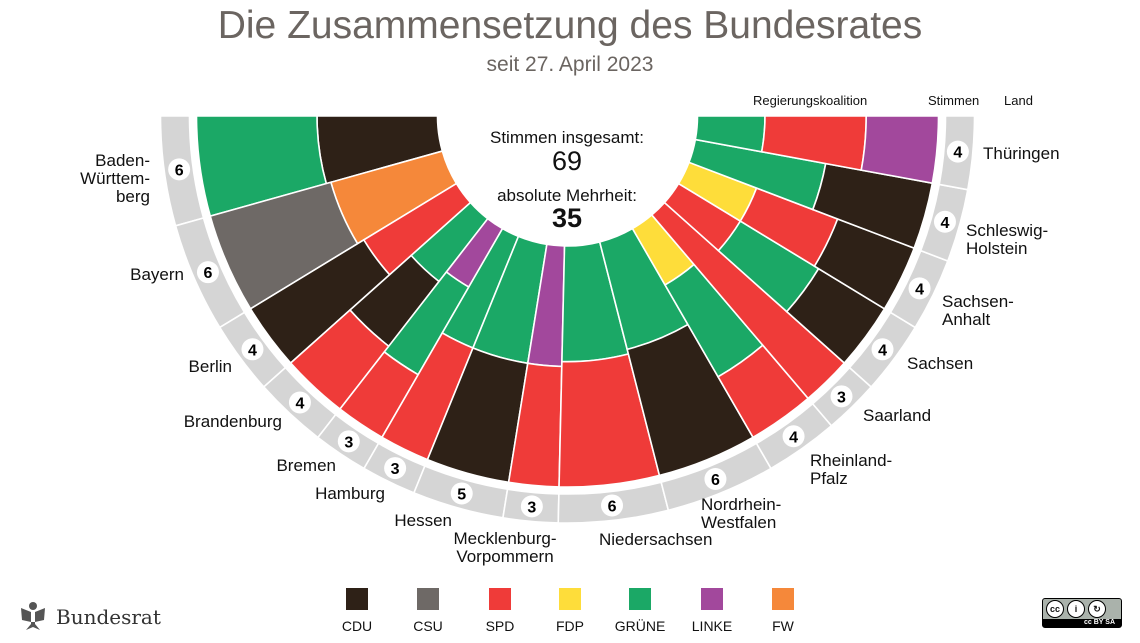 Image resolution: width=1140 pixels, height=643 pixels. I want to click on legend-label: GRÜNE, so click(640, 626).